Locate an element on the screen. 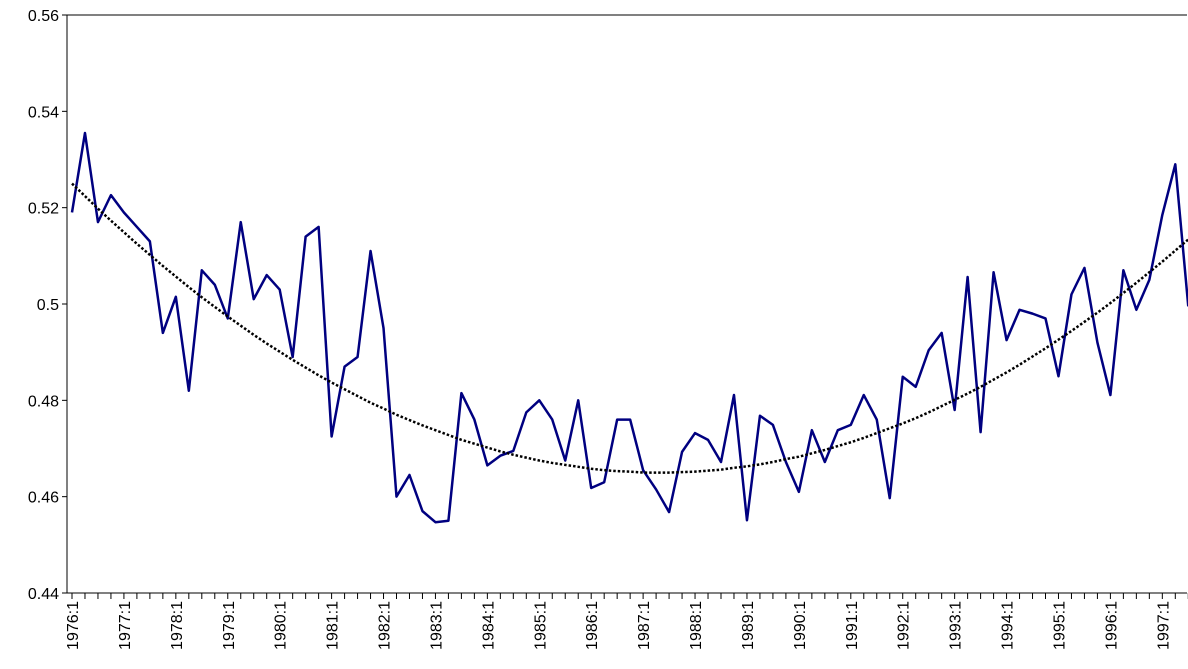 The height and width of the screenshot is (669, 1188). x-tick-label: 1994:1 is located at coordinates (1008, 625).